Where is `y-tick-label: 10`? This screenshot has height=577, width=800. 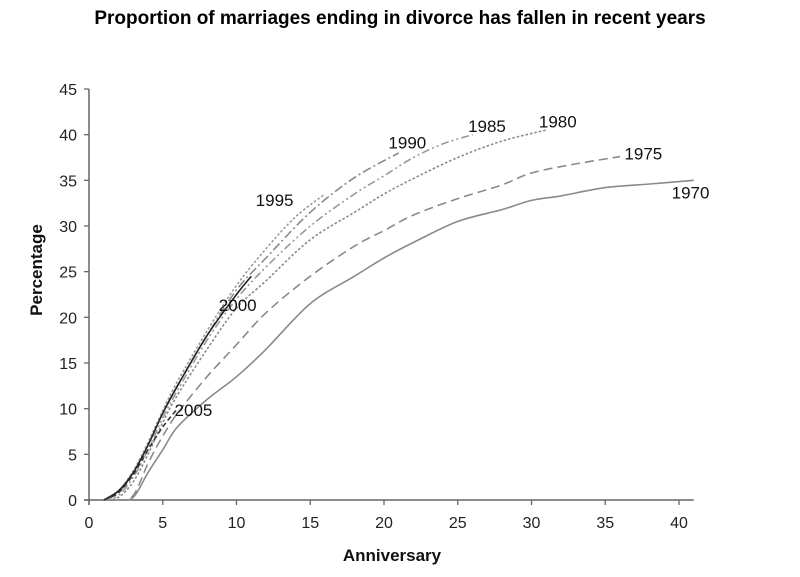
y-tick-label: 10 is located at coordinates (68, 410).